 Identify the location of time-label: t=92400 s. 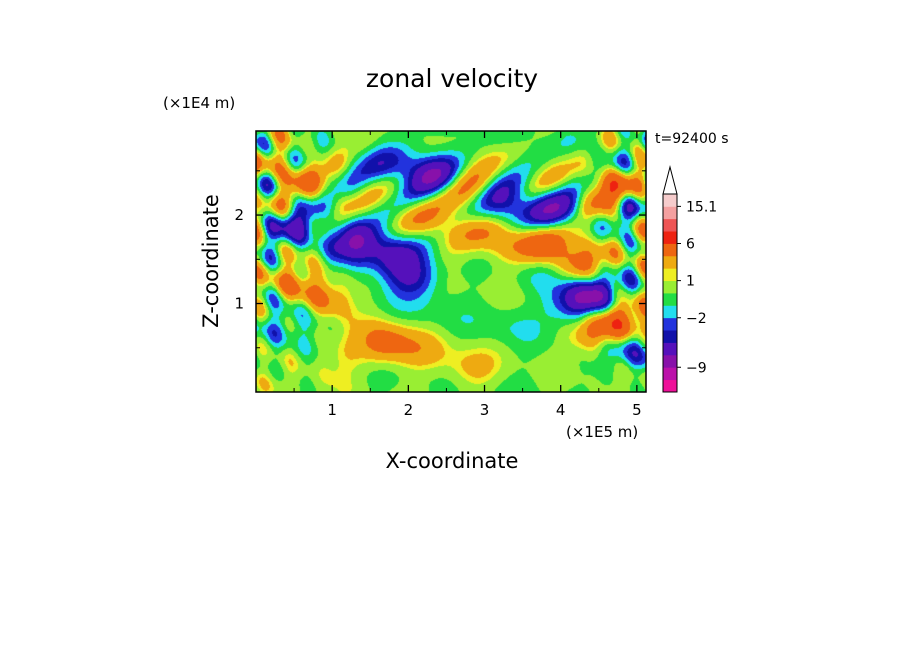
(692, 139).